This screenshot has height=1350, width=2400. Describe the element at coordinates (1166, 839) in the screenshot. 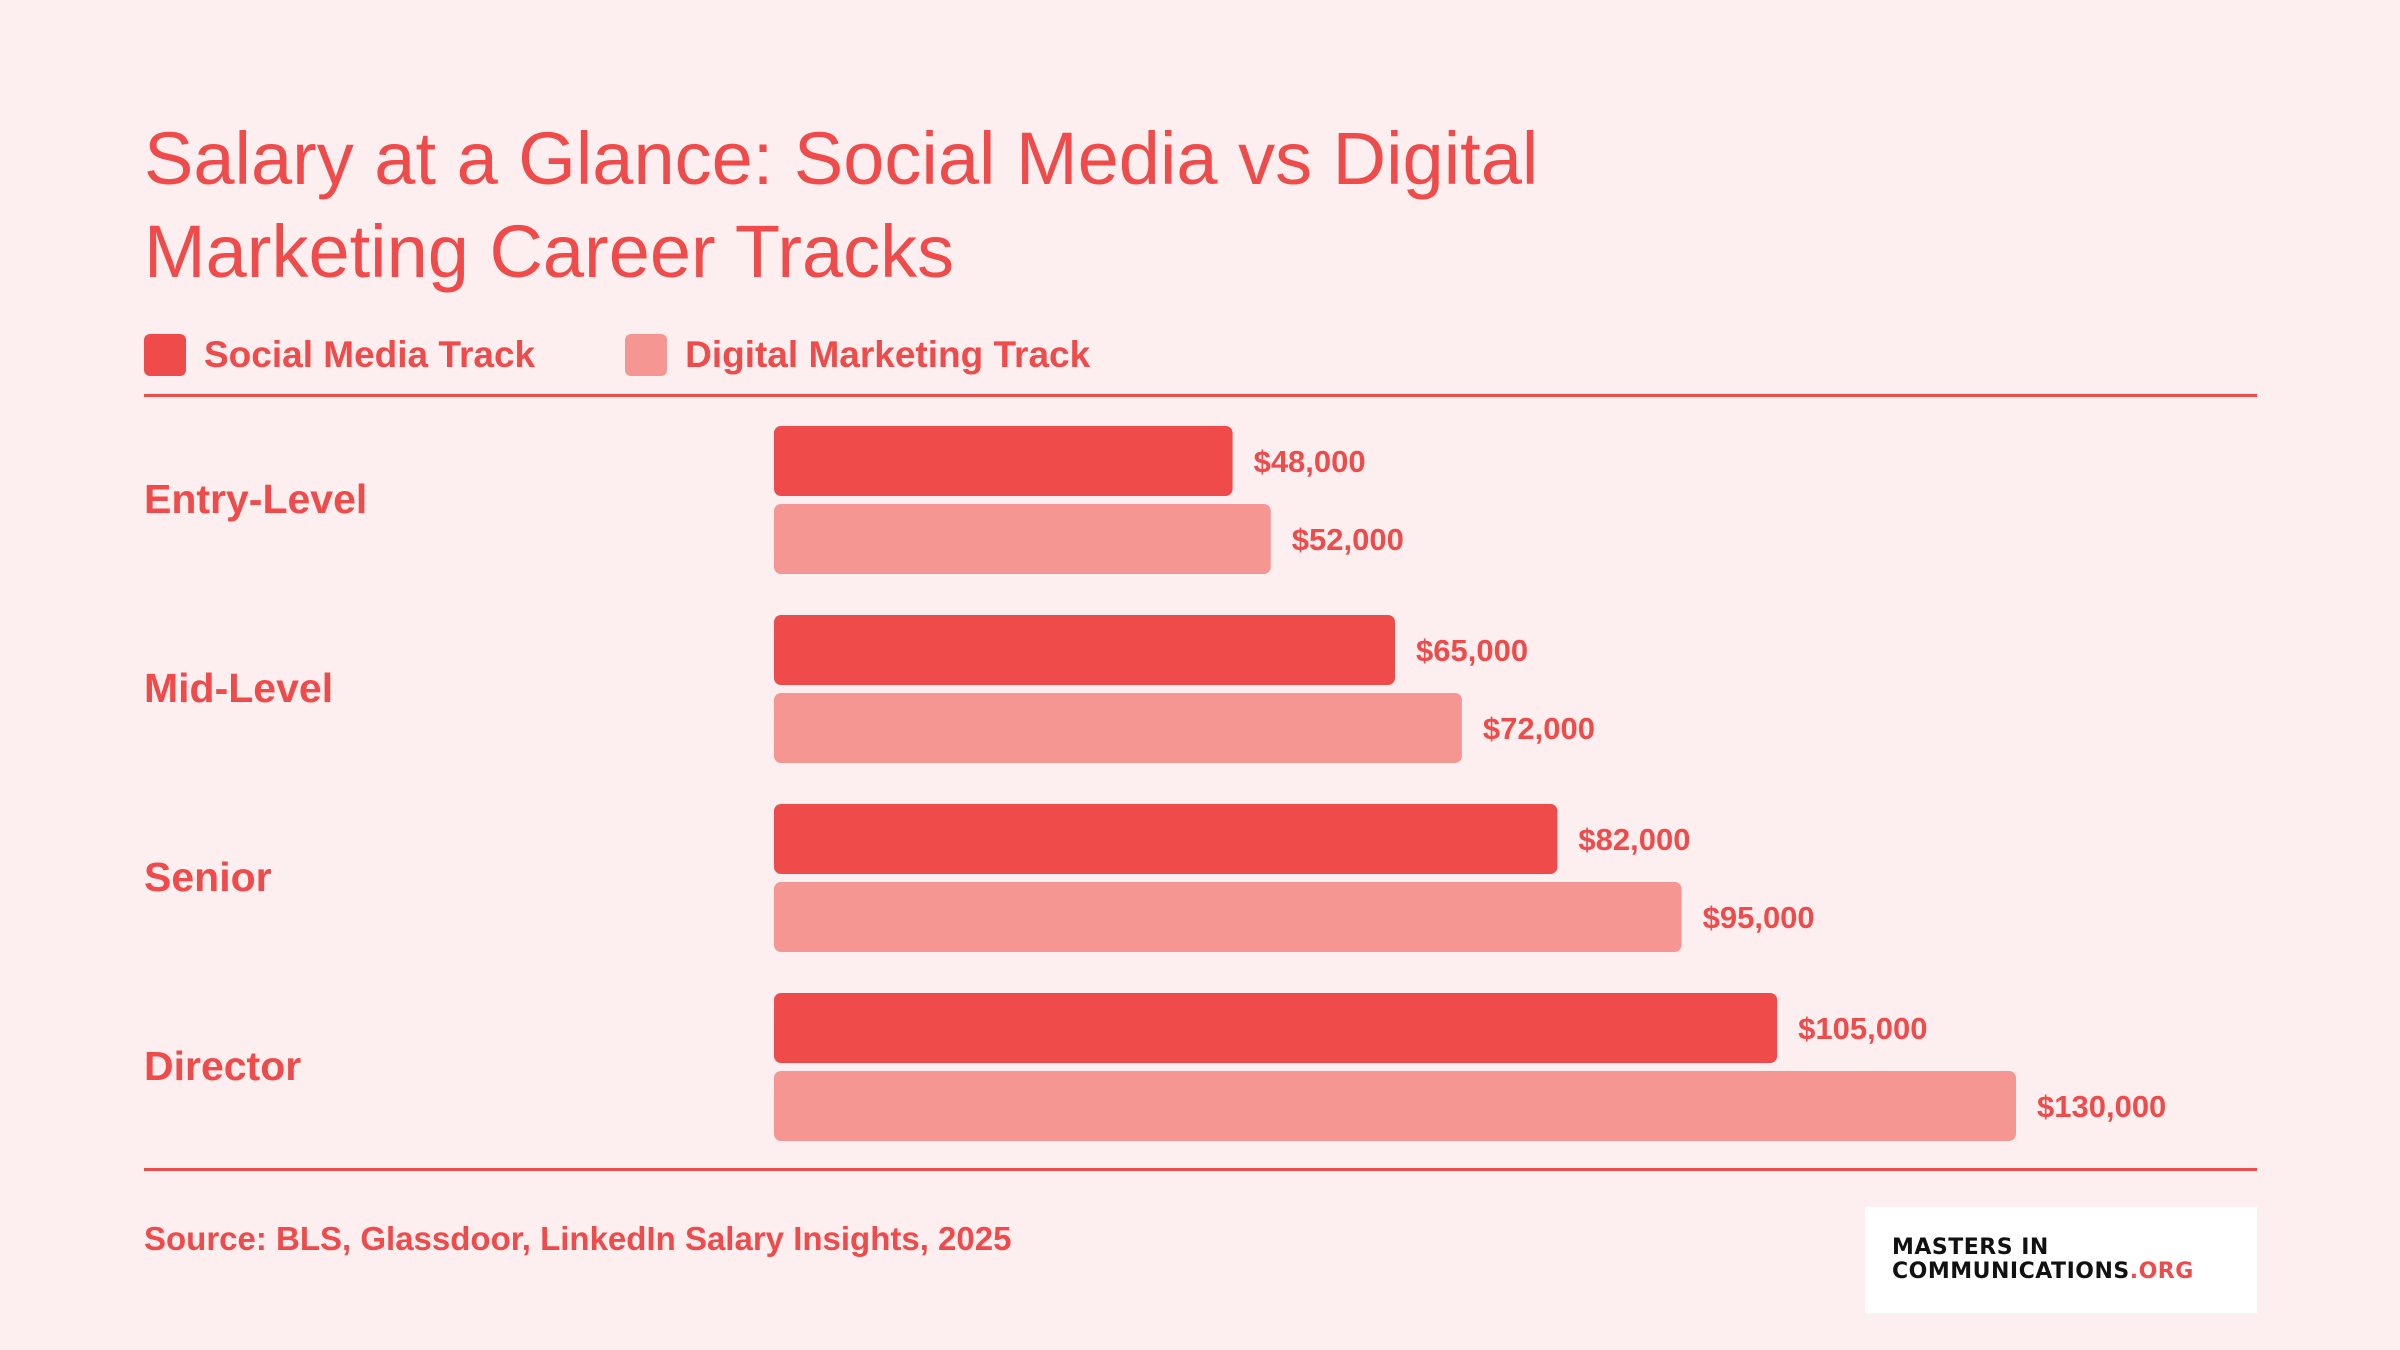

I see `bar-social-media-senior` at that location.